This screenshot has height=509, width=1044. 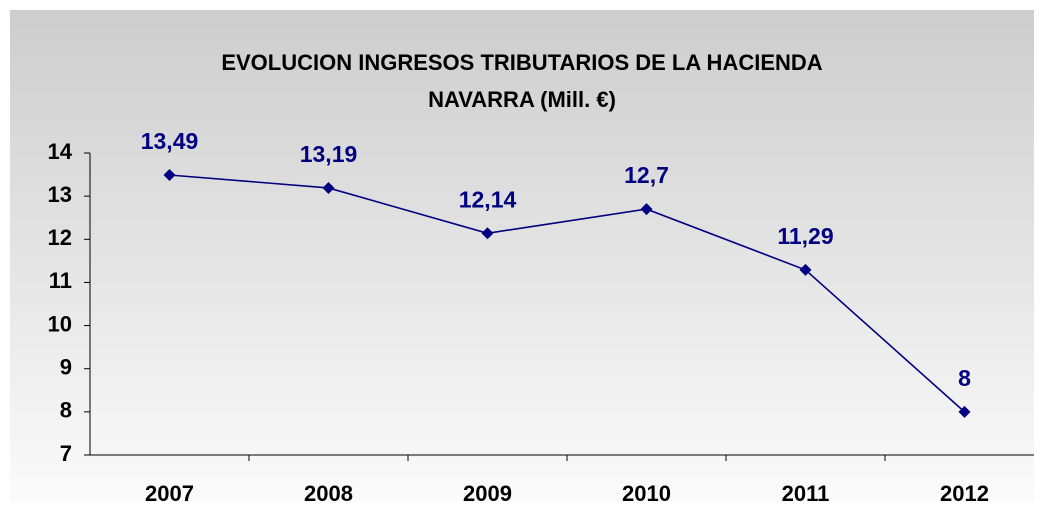 What do you see at coordinates (60, 237) in the screenshot?
I see `y-tick-label: 12` at bounding box center [60, 237].